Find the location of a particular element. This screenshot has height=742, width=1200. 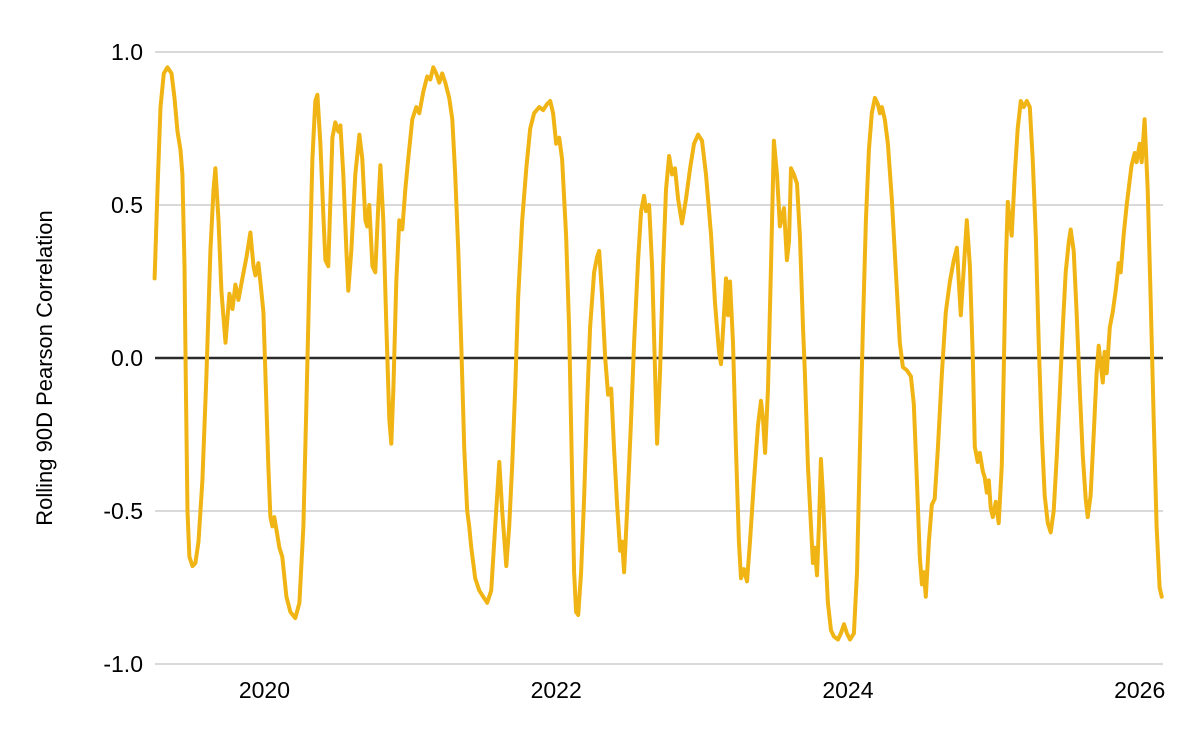

y-tick-label: -0.5 is located at coordinates (123, 511).